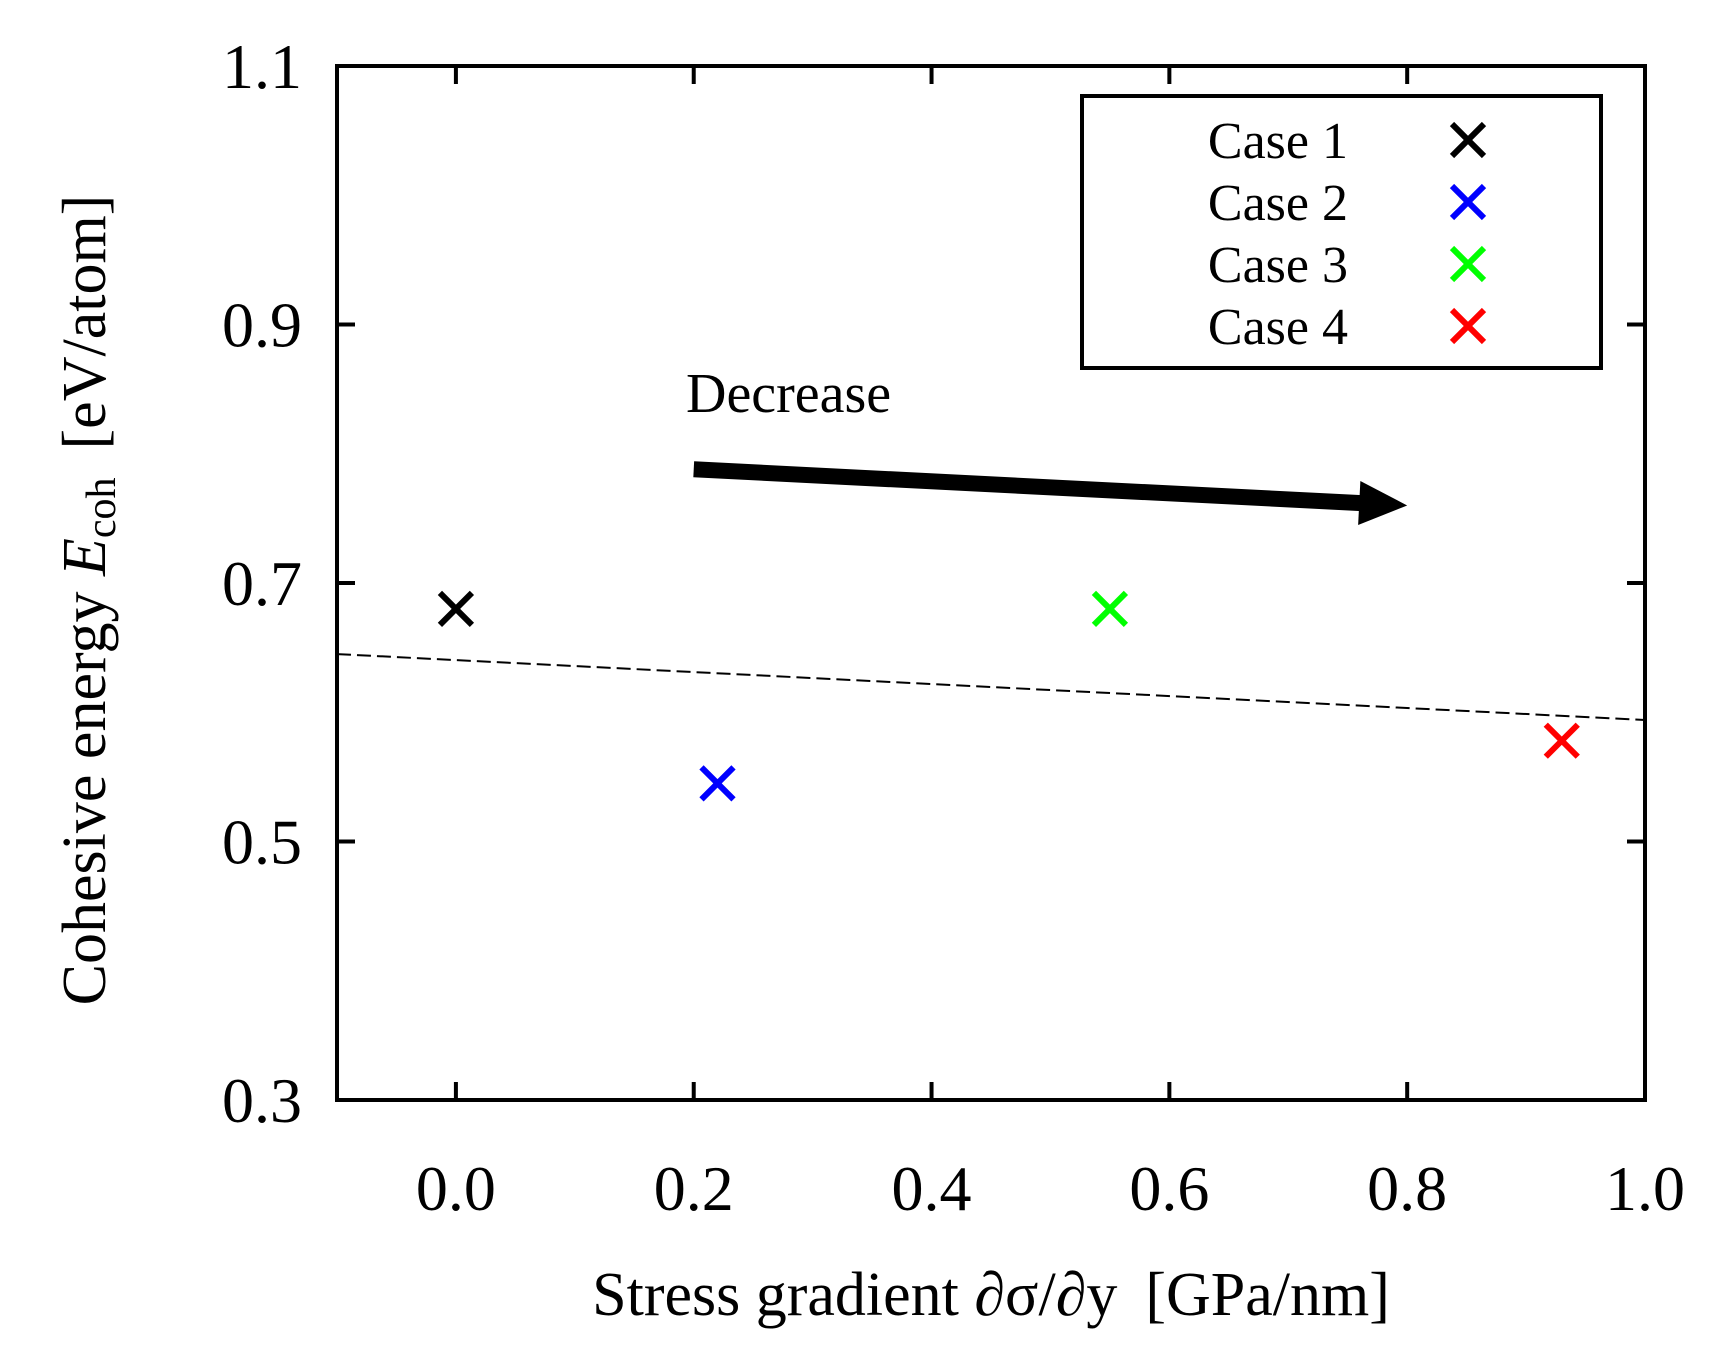  Describe the element at coordinates (456, 1188) in the screenshot. I see `x-tick-label: 0.0` at that location.